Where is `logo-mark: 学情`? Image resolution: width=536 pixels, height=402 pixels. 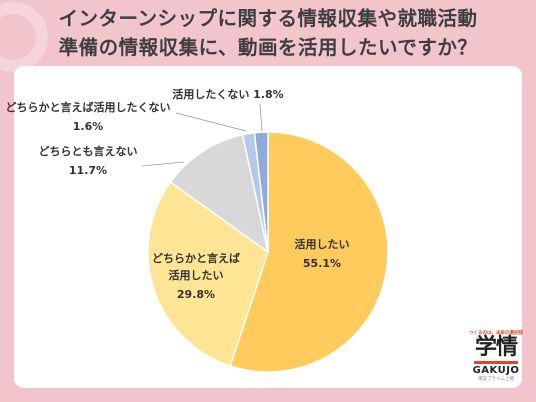 logo-mark: 学情 is located at coordinates (496, 347).